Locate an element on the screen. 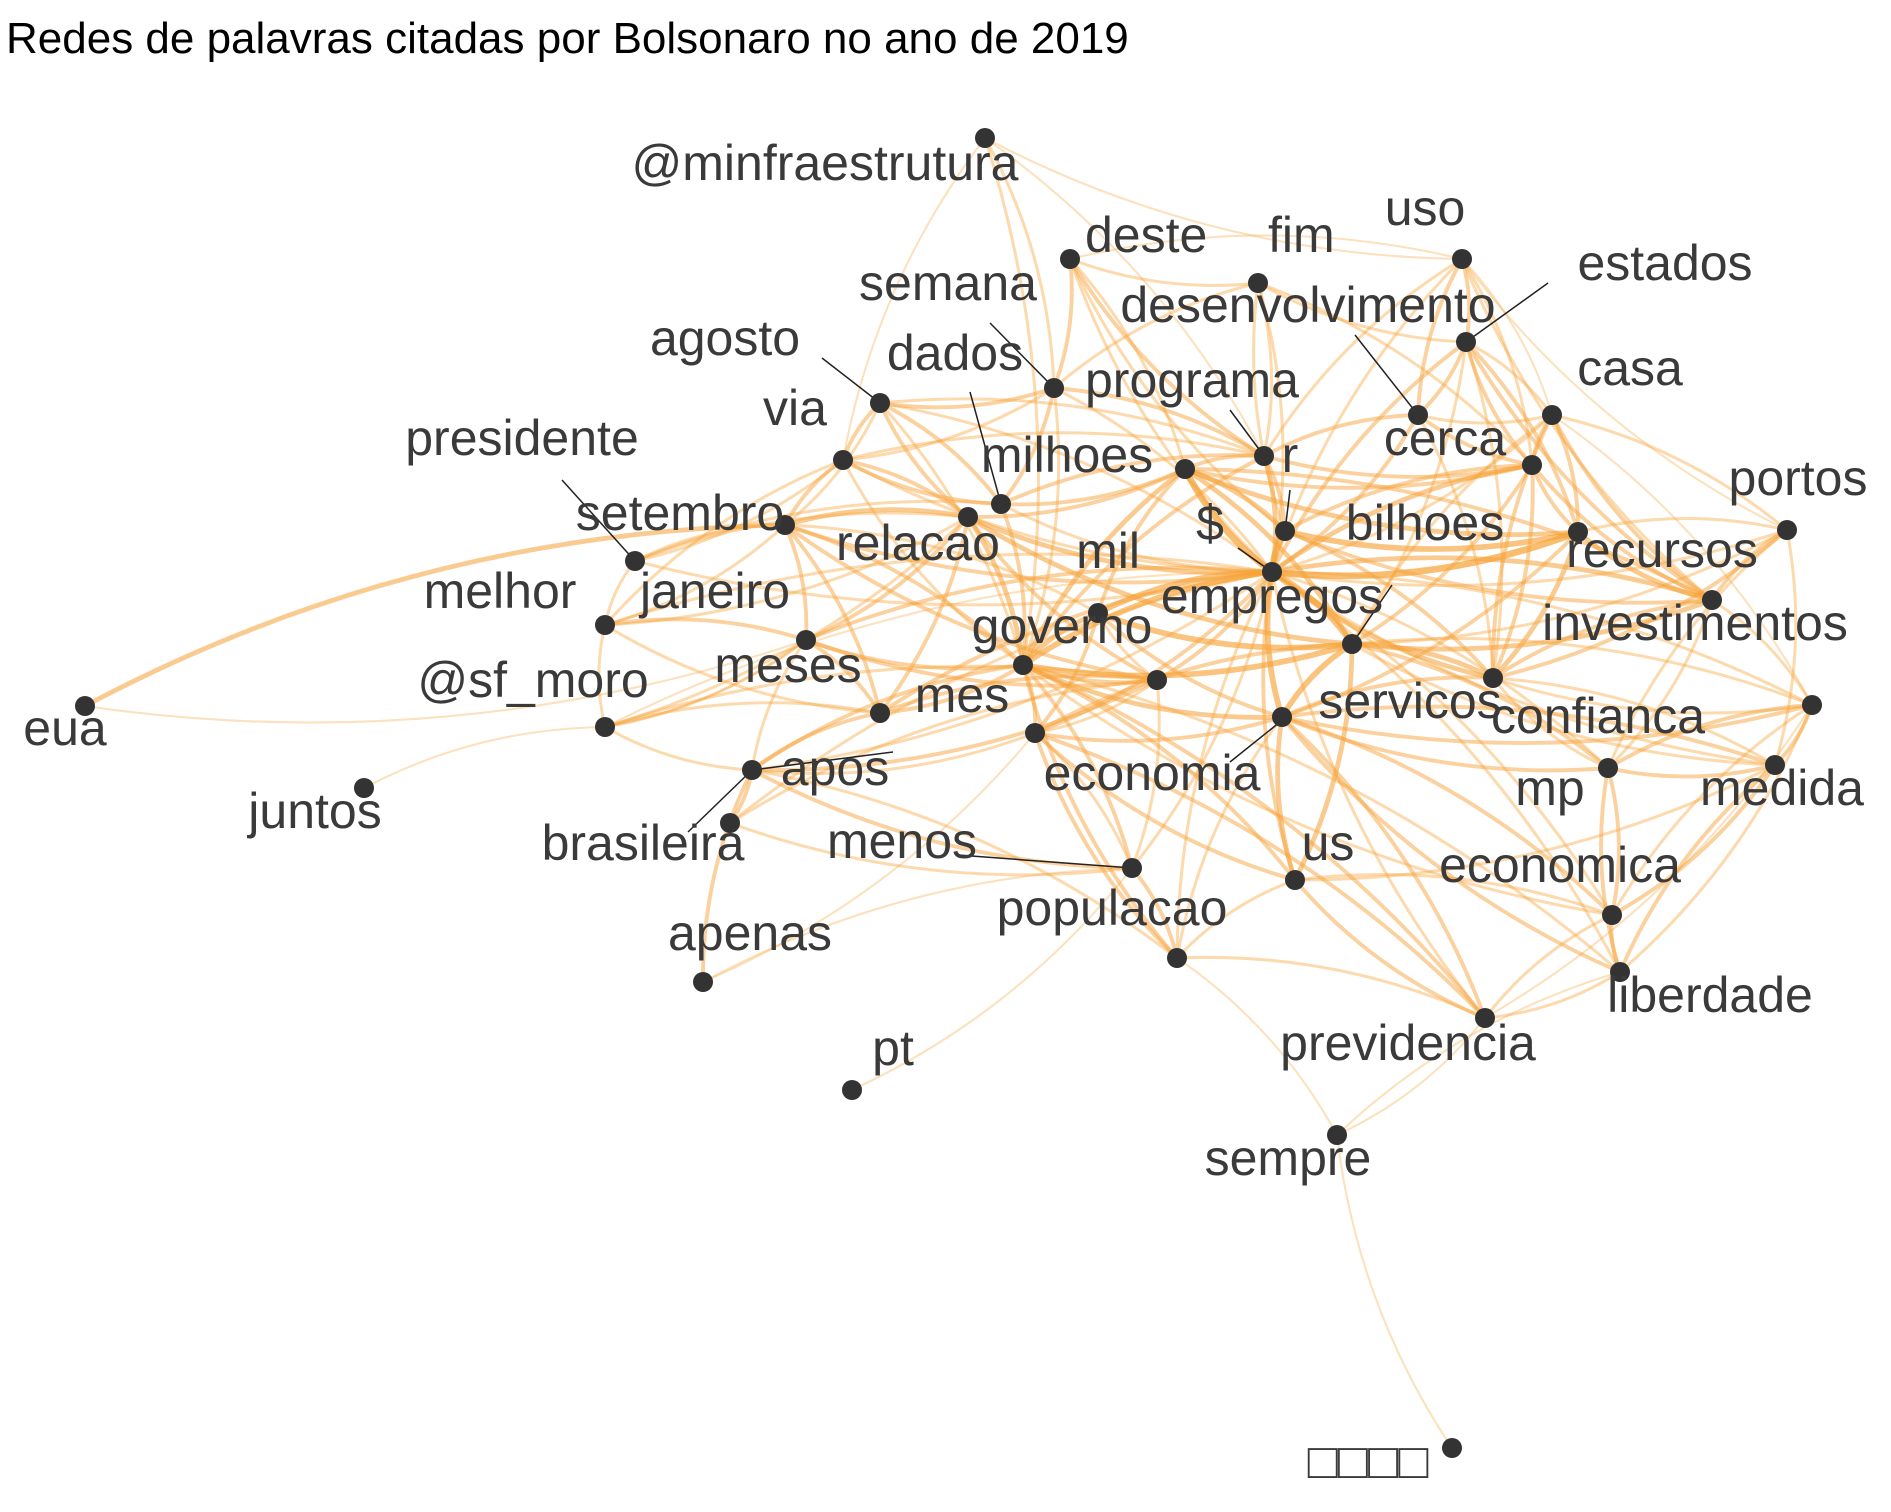 Image resolution: width=1891 pixels, height=1512 pixels. edge-governo-milhoes is located at coordinates (1103, 567).